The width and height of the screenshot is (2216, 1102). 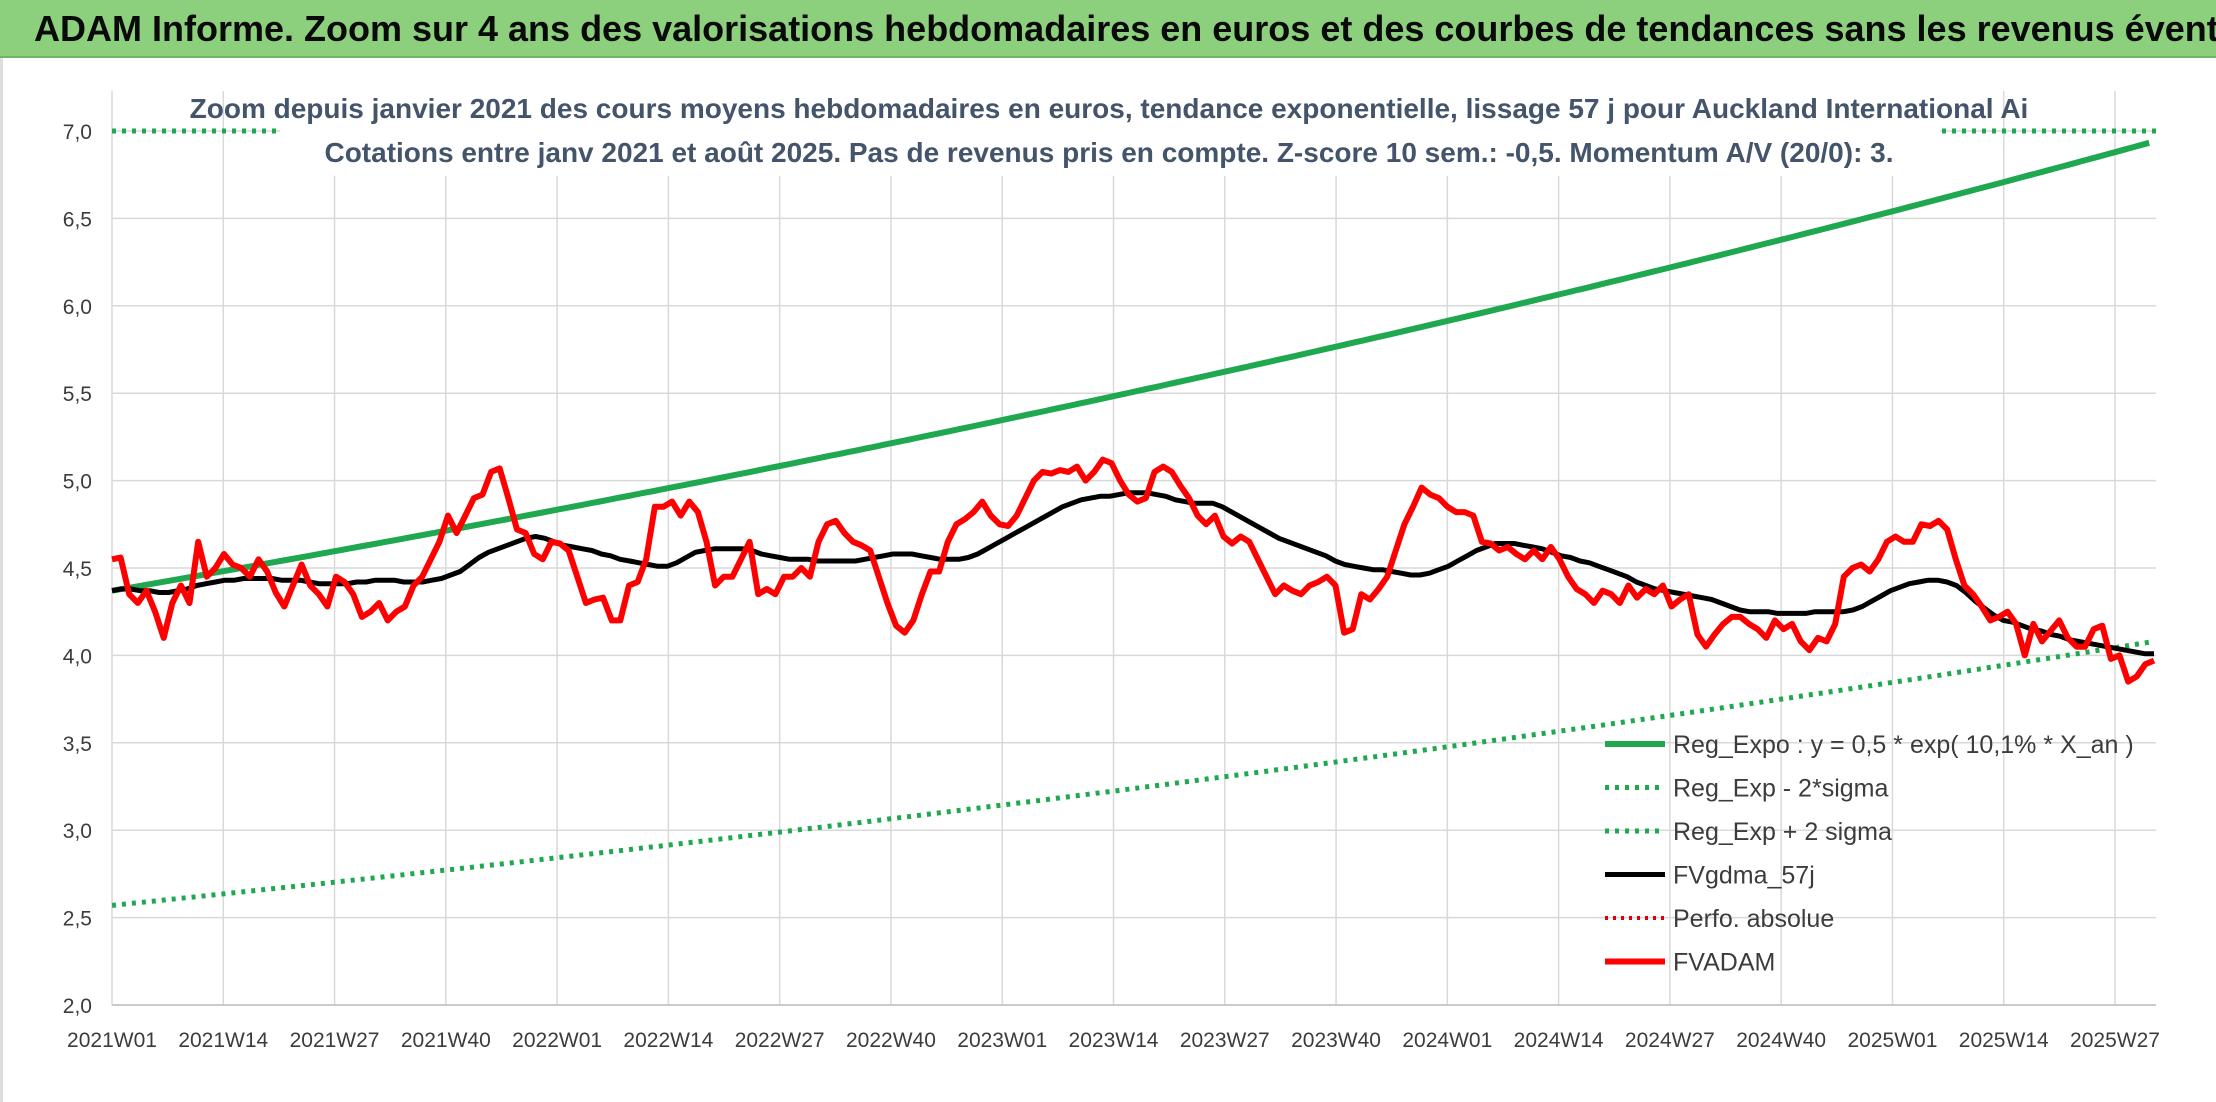 I want to click on legend-label: Reg_Expo : y = 0,5 * exp( 10,1% * X_an ), so click(x=1903, y=745).